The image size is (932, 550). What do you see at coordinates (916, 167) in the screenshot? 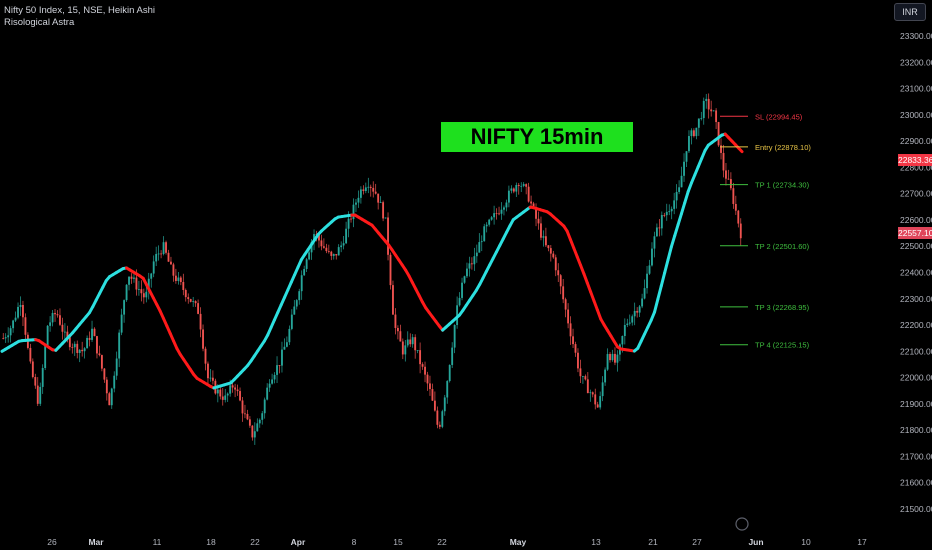
I see `y-tick-label: 22800.00` at bounding box center [916, 167].